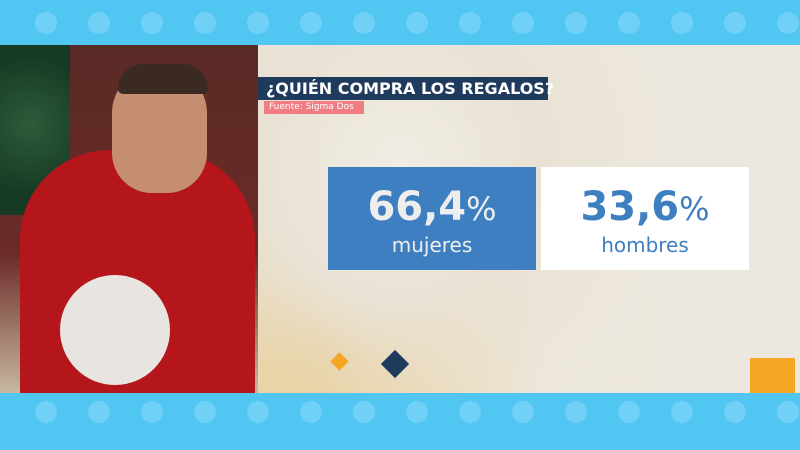 The width and height of the screenshot is (800, 450). I want to click on stat-women: 66,4% mujeres, so click(432, 218).